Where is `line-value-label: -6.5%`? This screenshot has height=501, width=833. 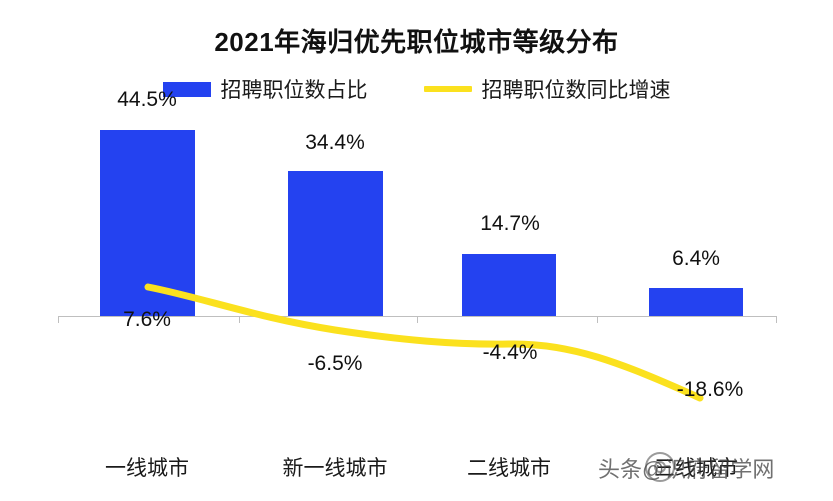
line-value-label: -6.5% is located at coordinates (335, 363).